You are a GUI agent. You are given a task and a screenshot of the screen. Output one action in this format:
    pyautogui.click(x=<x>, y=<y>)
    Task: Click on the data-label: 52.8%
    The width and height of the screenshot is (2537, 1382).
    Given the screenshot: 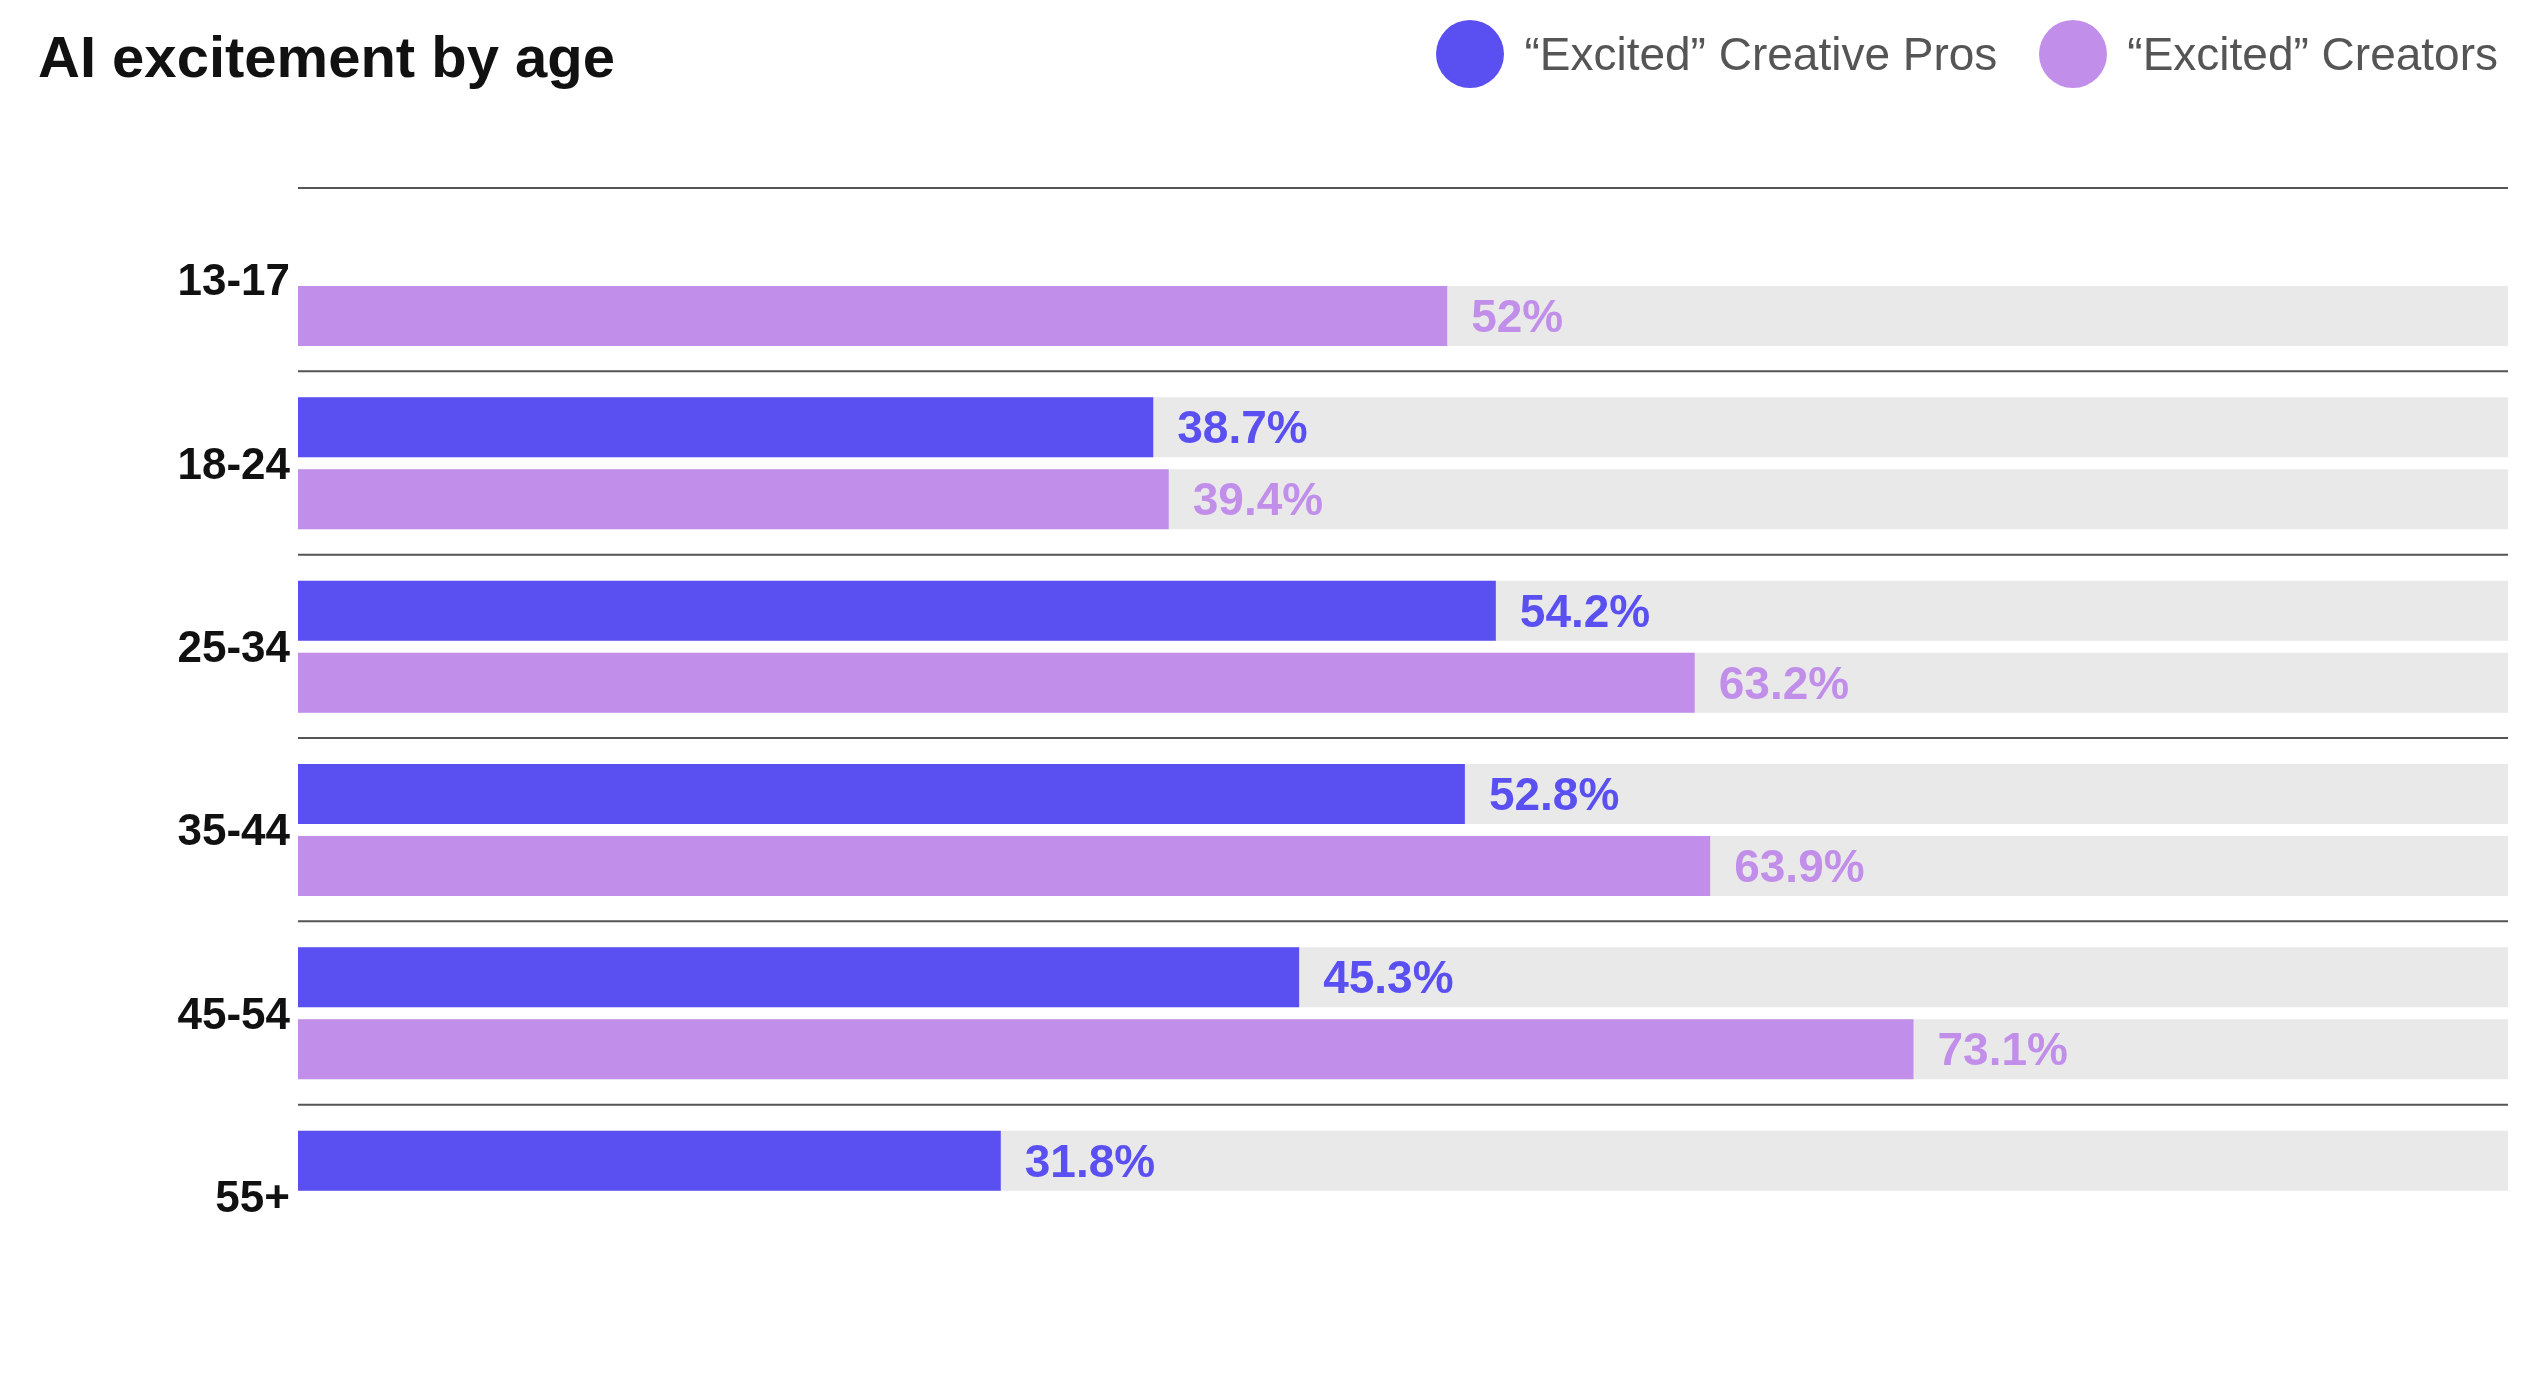 What is the action you would take?
    pyautogui.click(x=1554, y=794)
    